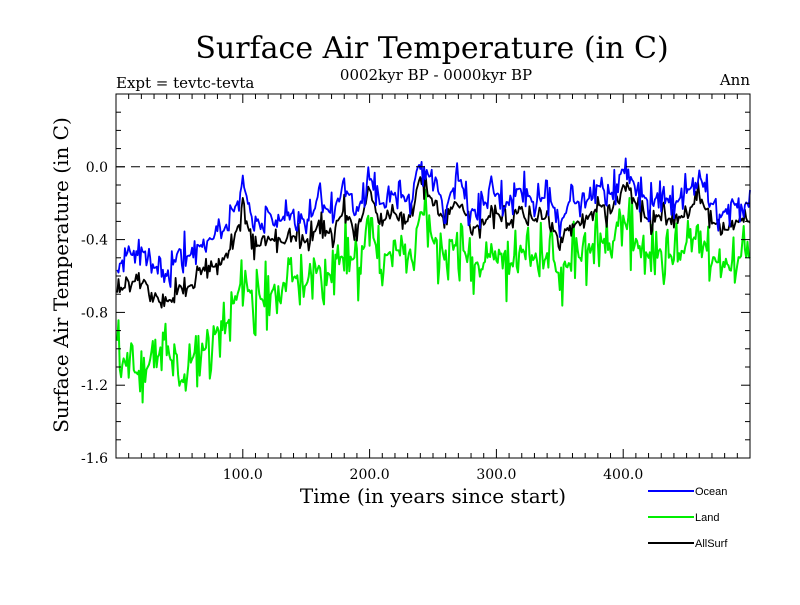  Describe the element at coordinates (688, 518) in the screenshot. I see `legend: Ocean Land AllSurf` at that location.